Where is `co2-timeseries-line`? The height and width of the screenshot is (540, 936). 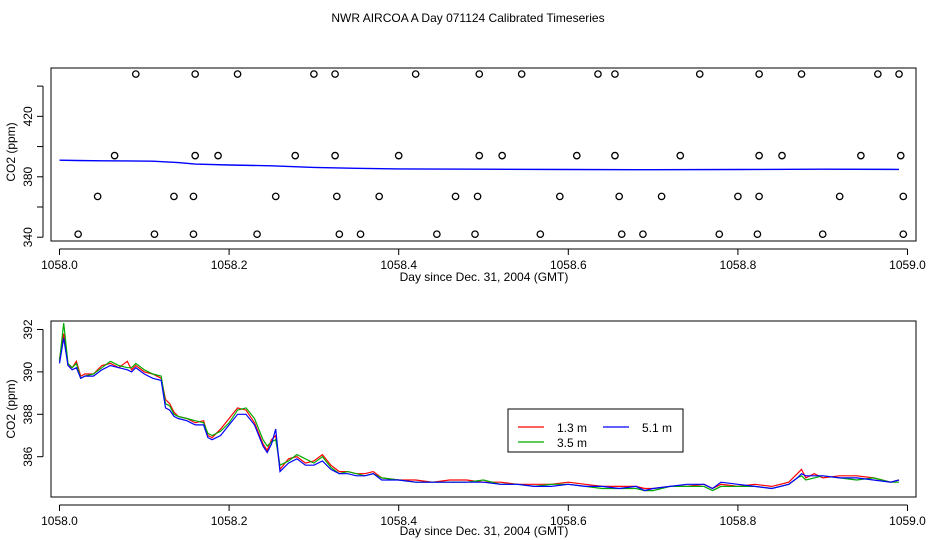
co2-timeseries-line is located at coordinates (479, 165).